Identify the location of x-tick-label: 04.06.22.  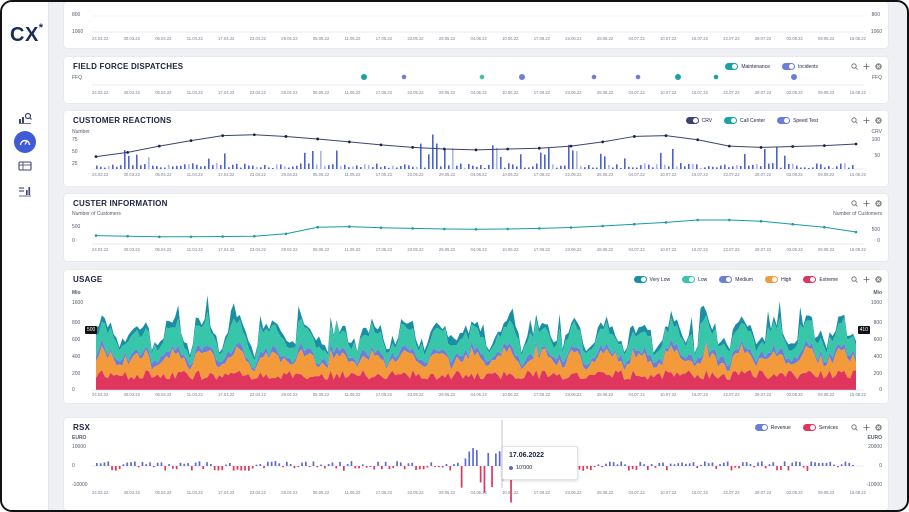
(478, 394).